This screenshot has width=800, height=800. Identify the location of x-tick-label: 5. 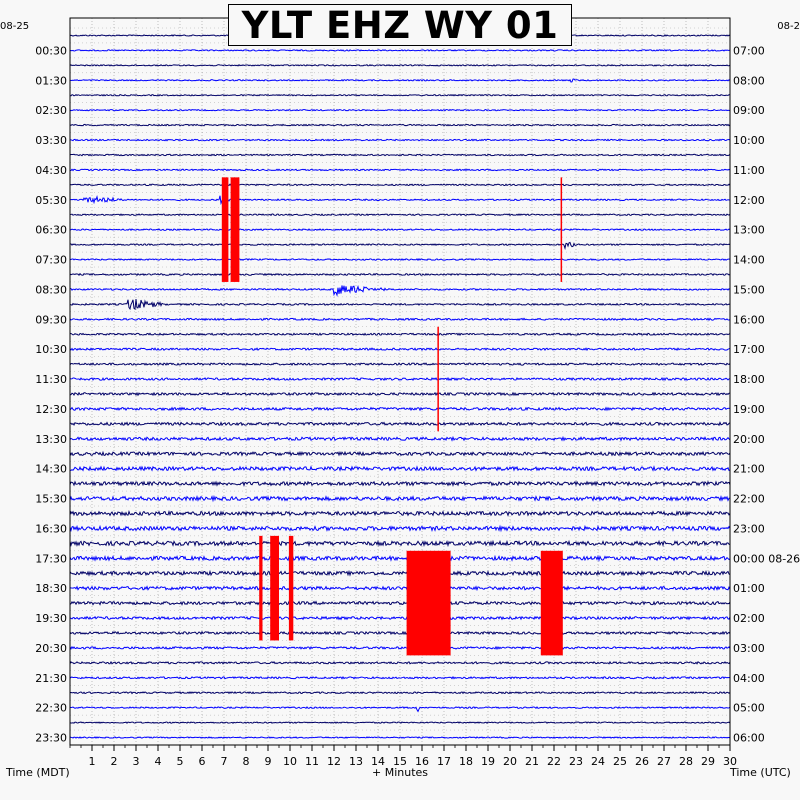
(180, 761).